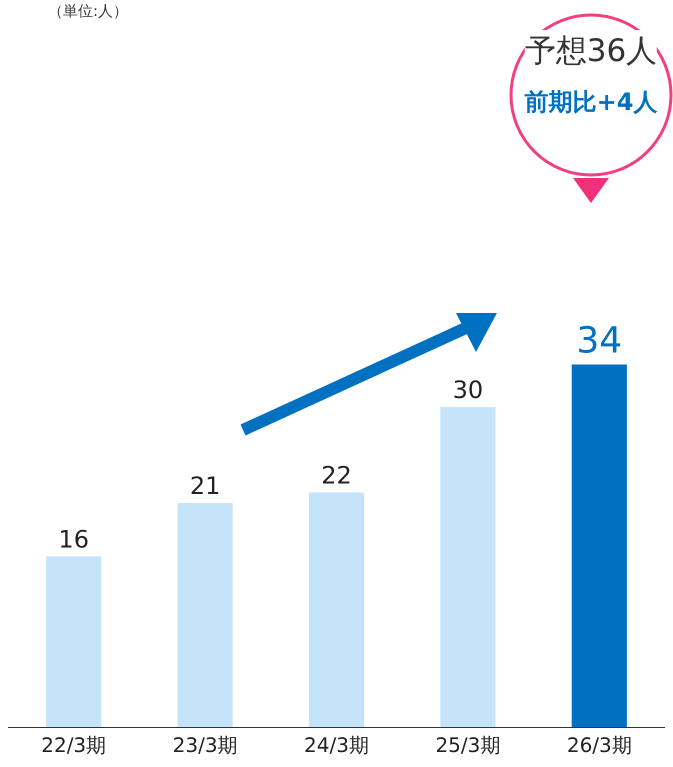  What do you see at coordinates (467, 745) in the screenshot?
I see `x-tick-label: 25/3期` at bounding box center [467, 745].